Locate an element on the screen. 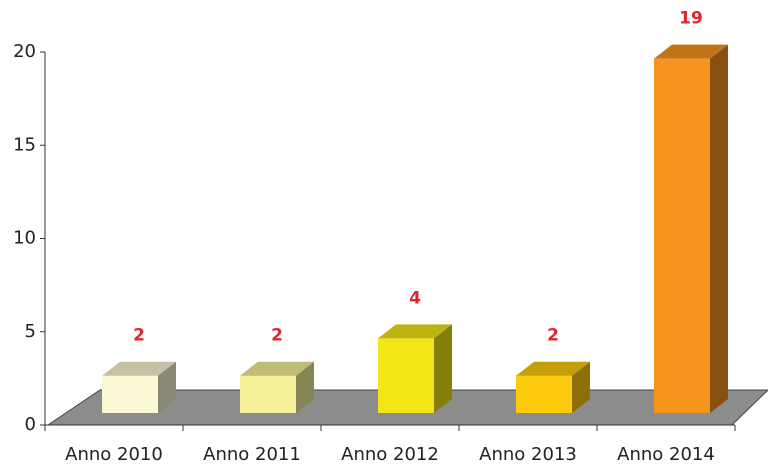  data-label: 19 is located at coordinates (691, 19).